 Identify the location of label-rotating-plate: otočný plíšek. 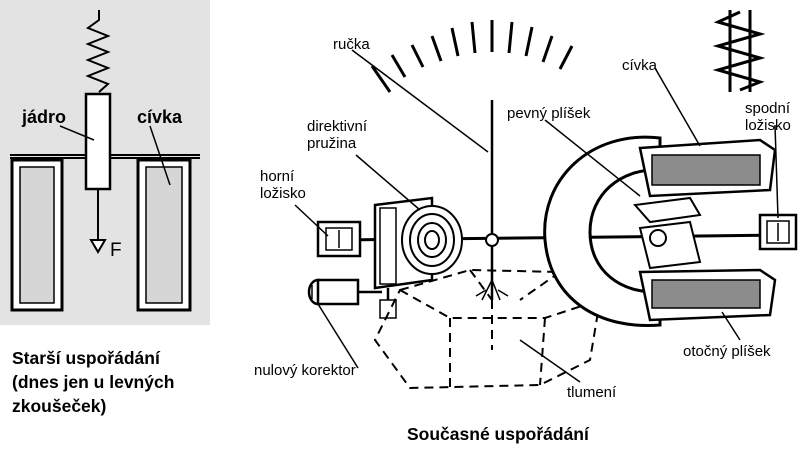
(727, 351).